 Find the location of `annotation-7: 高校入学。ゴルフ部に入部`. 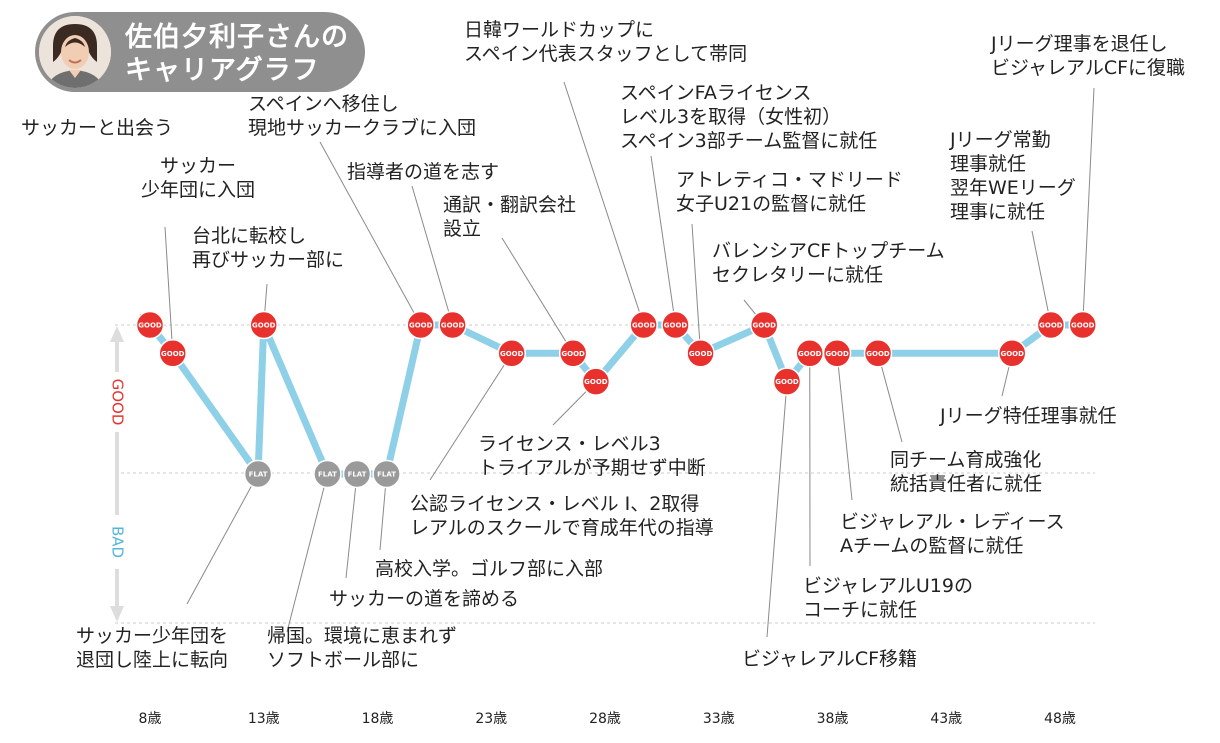

annotation-7: 高校入学。ゴルフ部に入部 is located at coordinates (489, 569).